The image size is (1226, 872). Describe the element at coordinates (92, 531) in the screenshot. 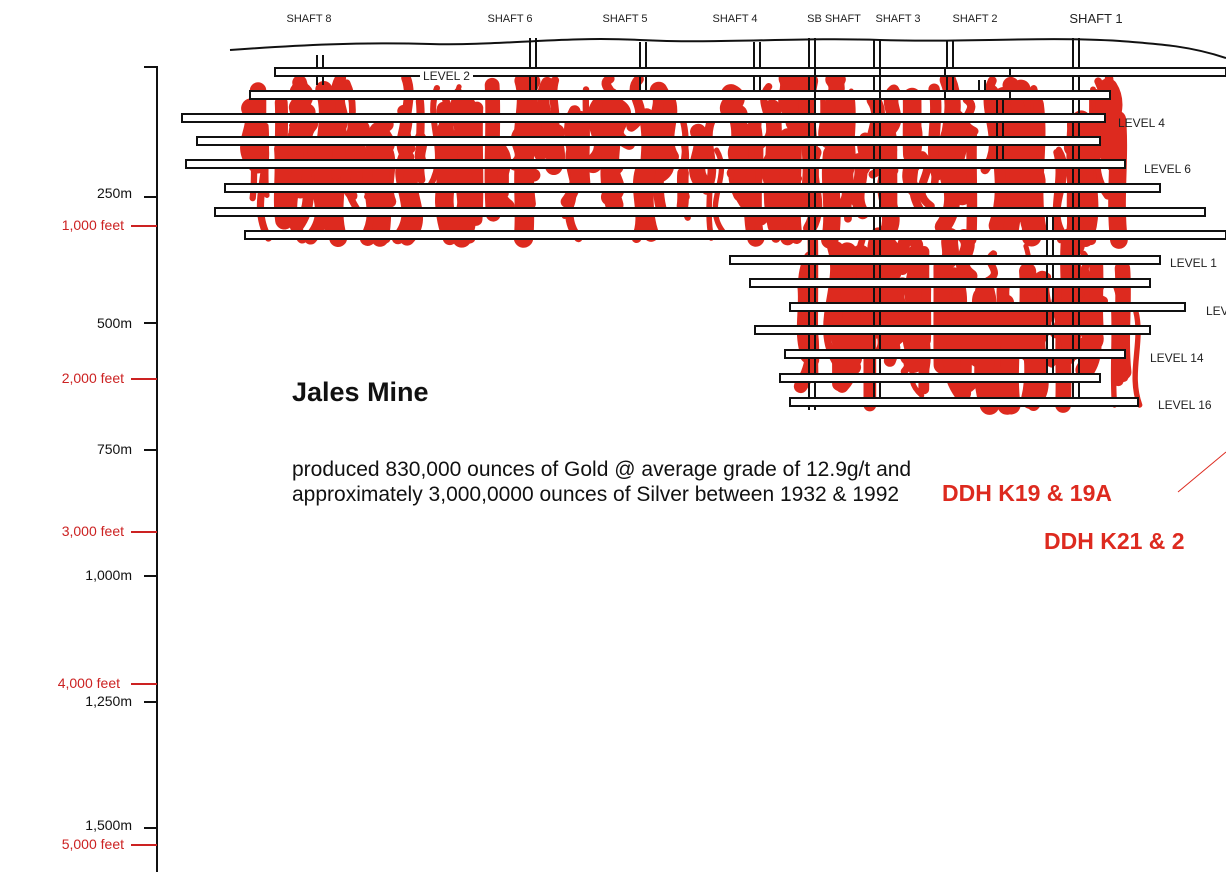

I see `depth-3000ft-label: 3,000 feet` at that location.